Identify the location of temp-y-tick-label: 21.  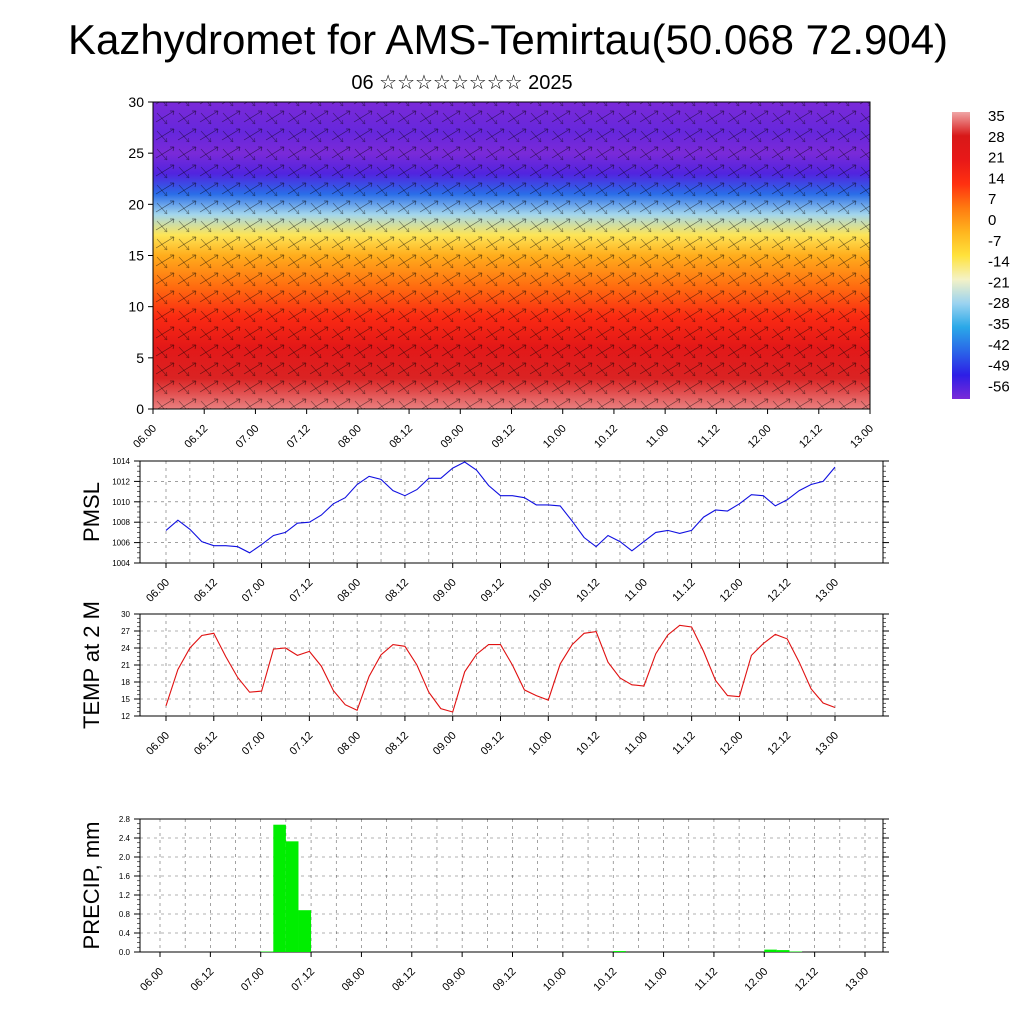
(125, 665).